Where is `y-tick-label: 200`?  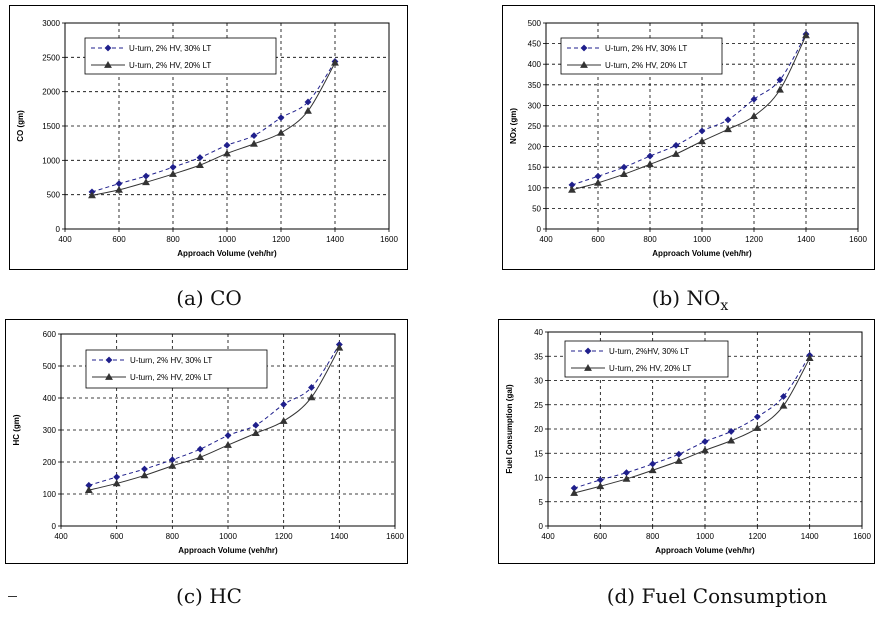 y-tick-label: 200 is located at coordinates (50, 462).